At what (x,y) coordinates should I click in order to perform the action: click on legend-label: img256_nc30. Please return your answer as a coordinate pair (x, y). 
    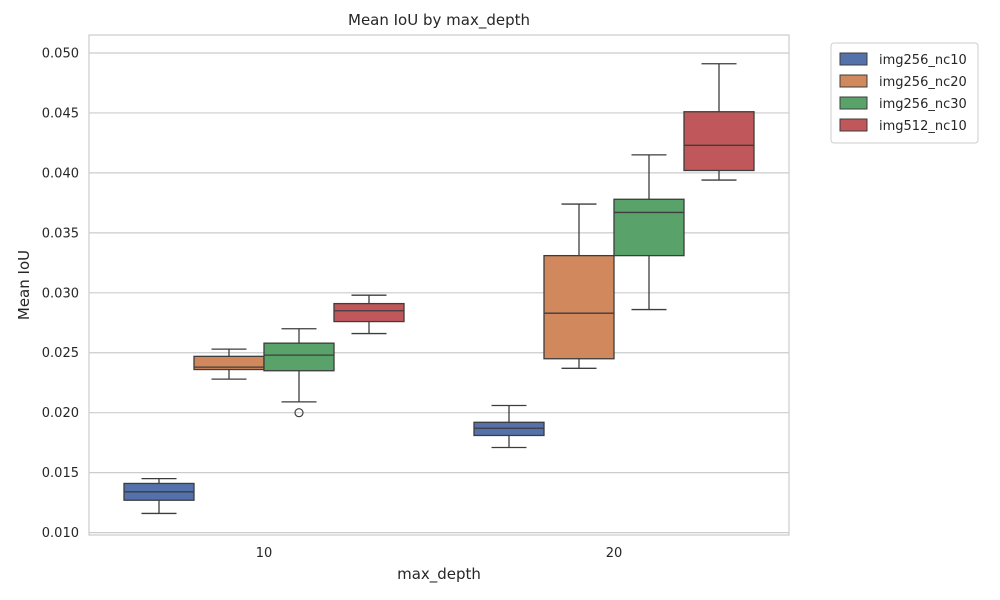
    Looking at the image, I should click on (923, 104).